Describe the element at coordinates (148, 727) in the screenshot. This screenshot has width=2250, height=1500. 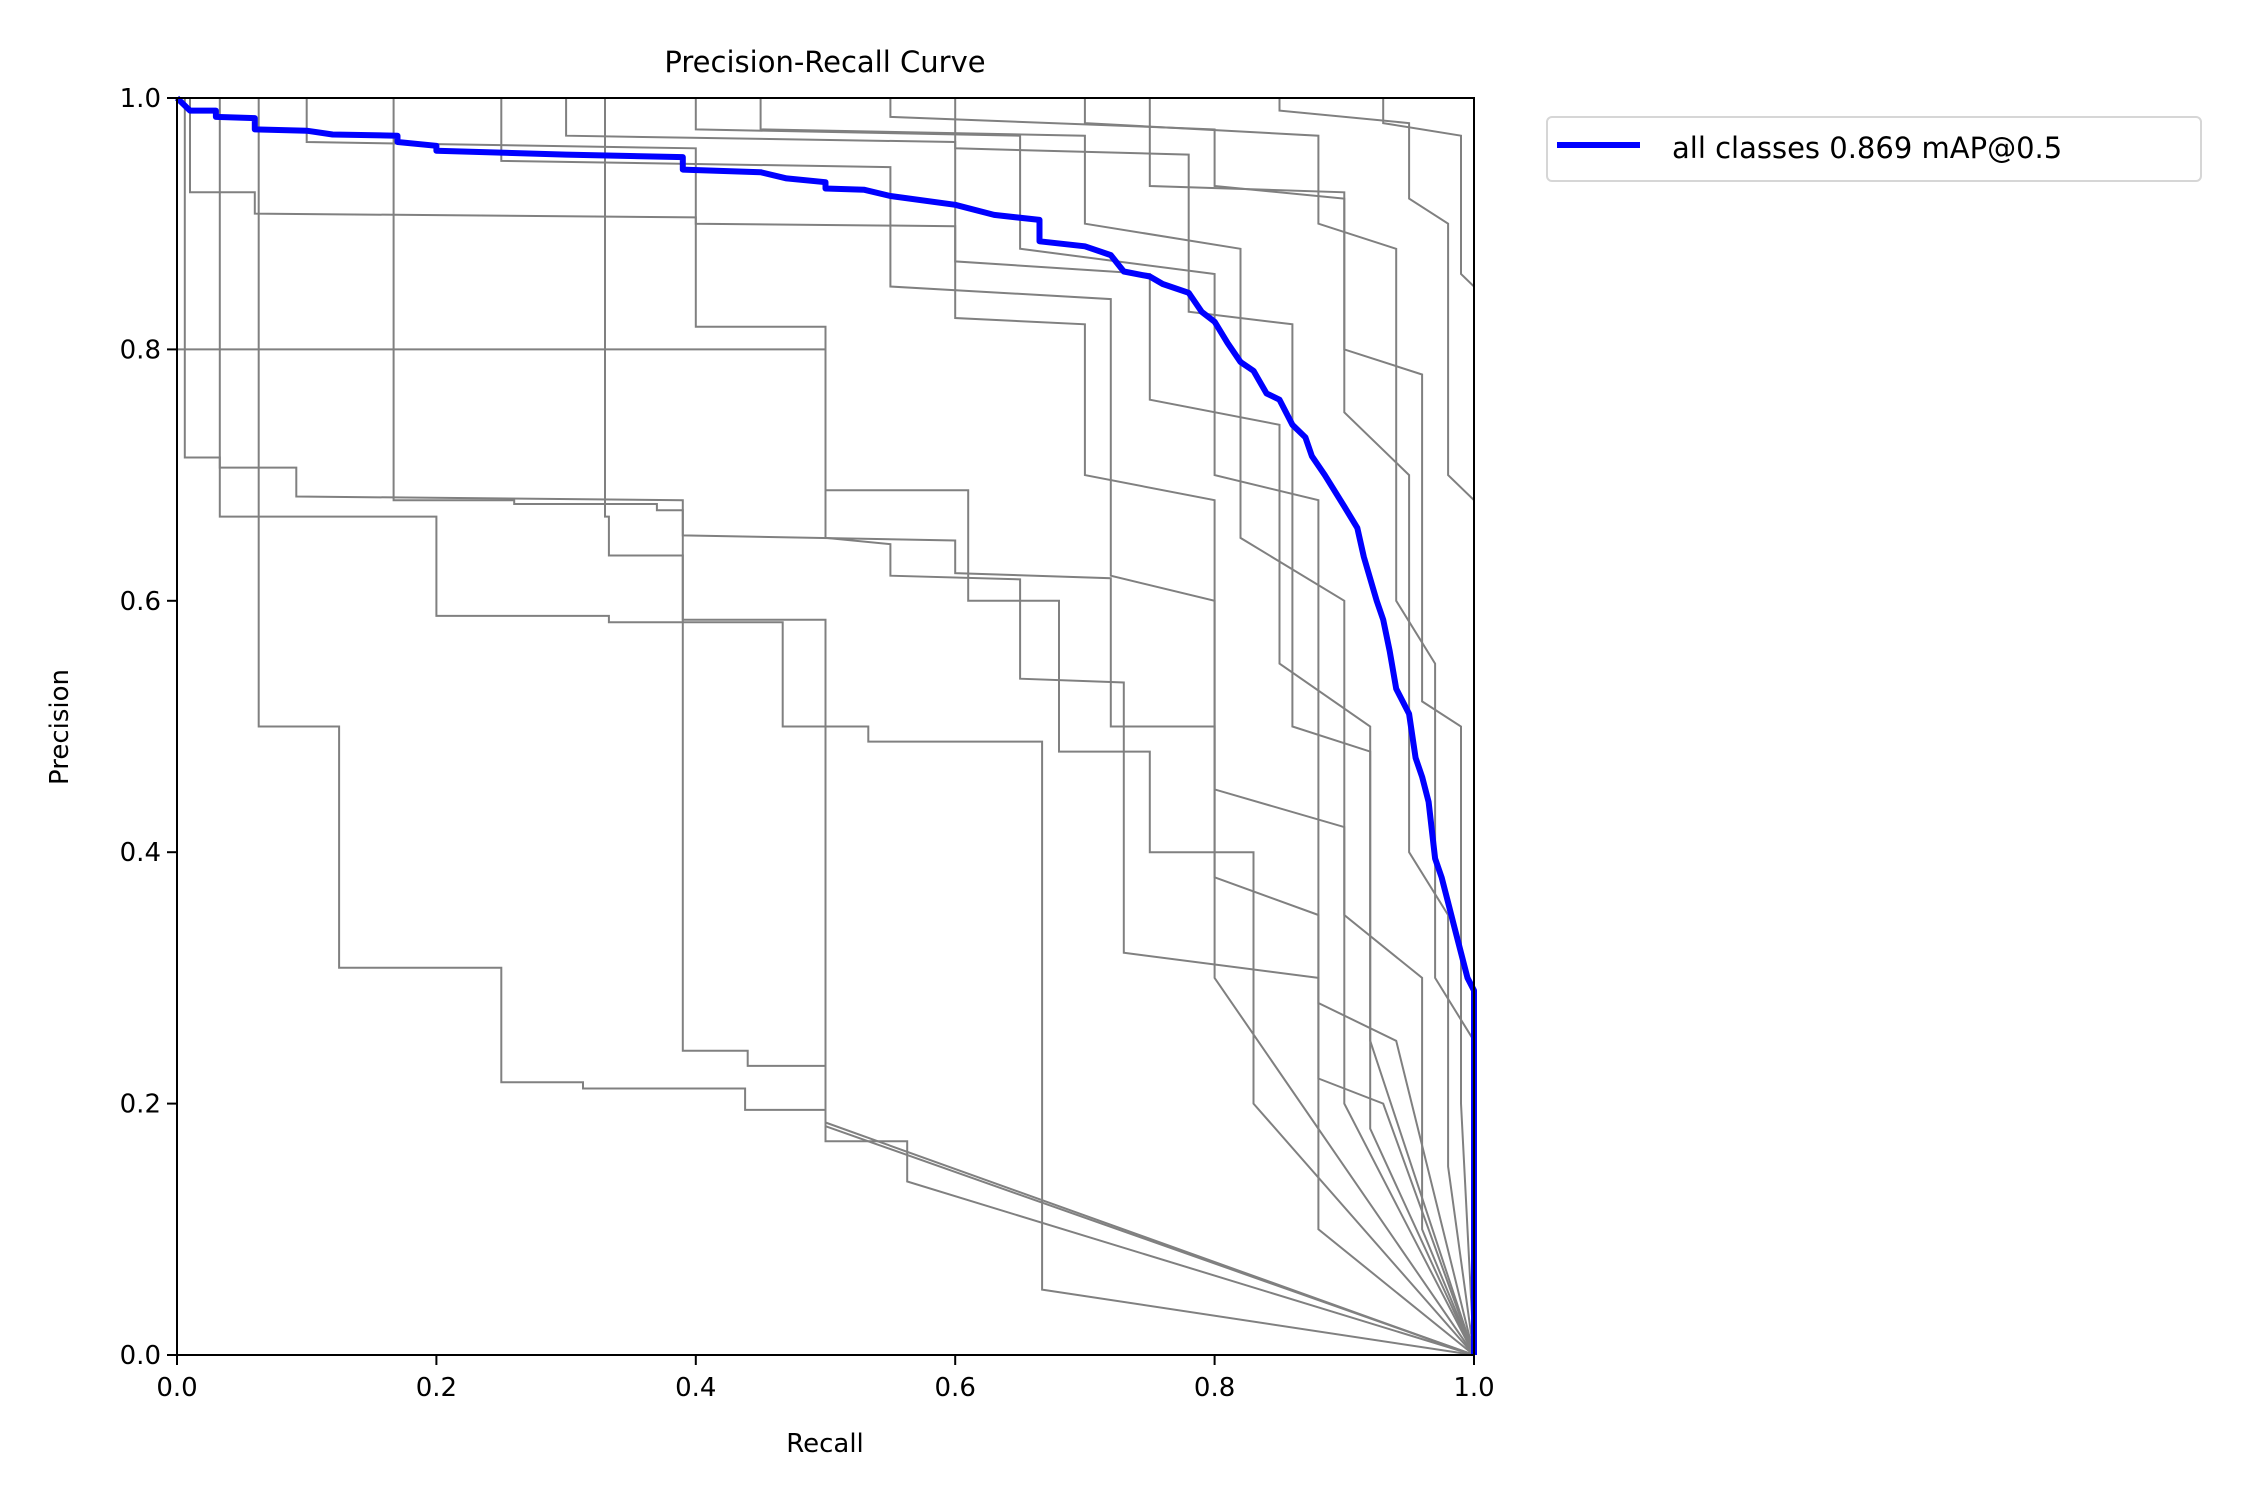
I see `y-axis: 0.0 0.2 0.4 0.6 0.8 1.0` at that location.